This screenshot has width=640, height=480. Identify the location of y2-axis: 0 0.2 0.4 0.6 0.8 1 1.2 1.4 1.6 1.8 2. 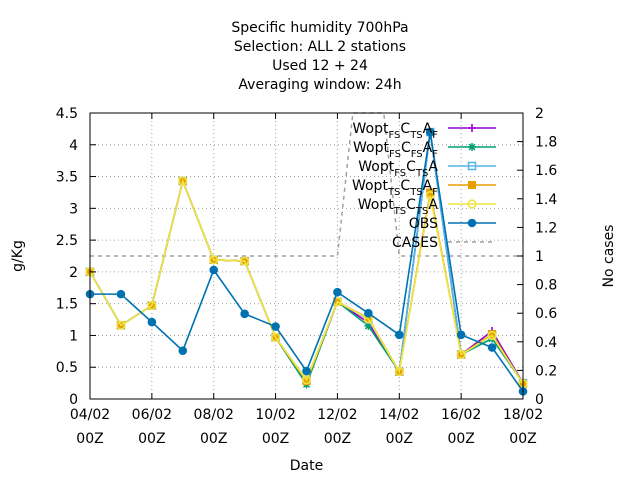
(537, 257).